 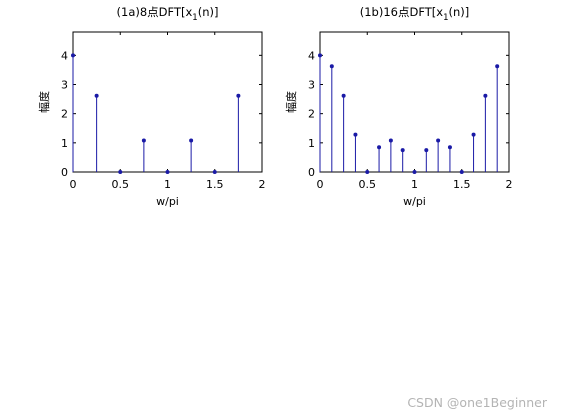 I want to click on chart-1-y-tick-label: 2, so click(x=64, y=114).